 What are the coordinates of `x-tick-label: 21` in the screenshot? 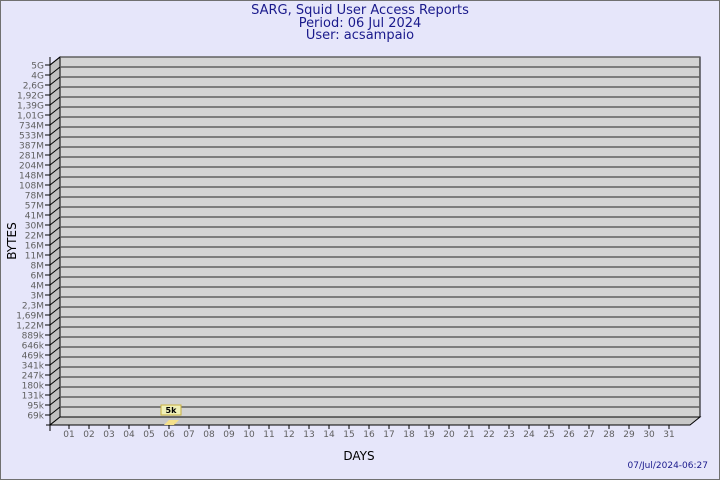 It's located at (468, 435).